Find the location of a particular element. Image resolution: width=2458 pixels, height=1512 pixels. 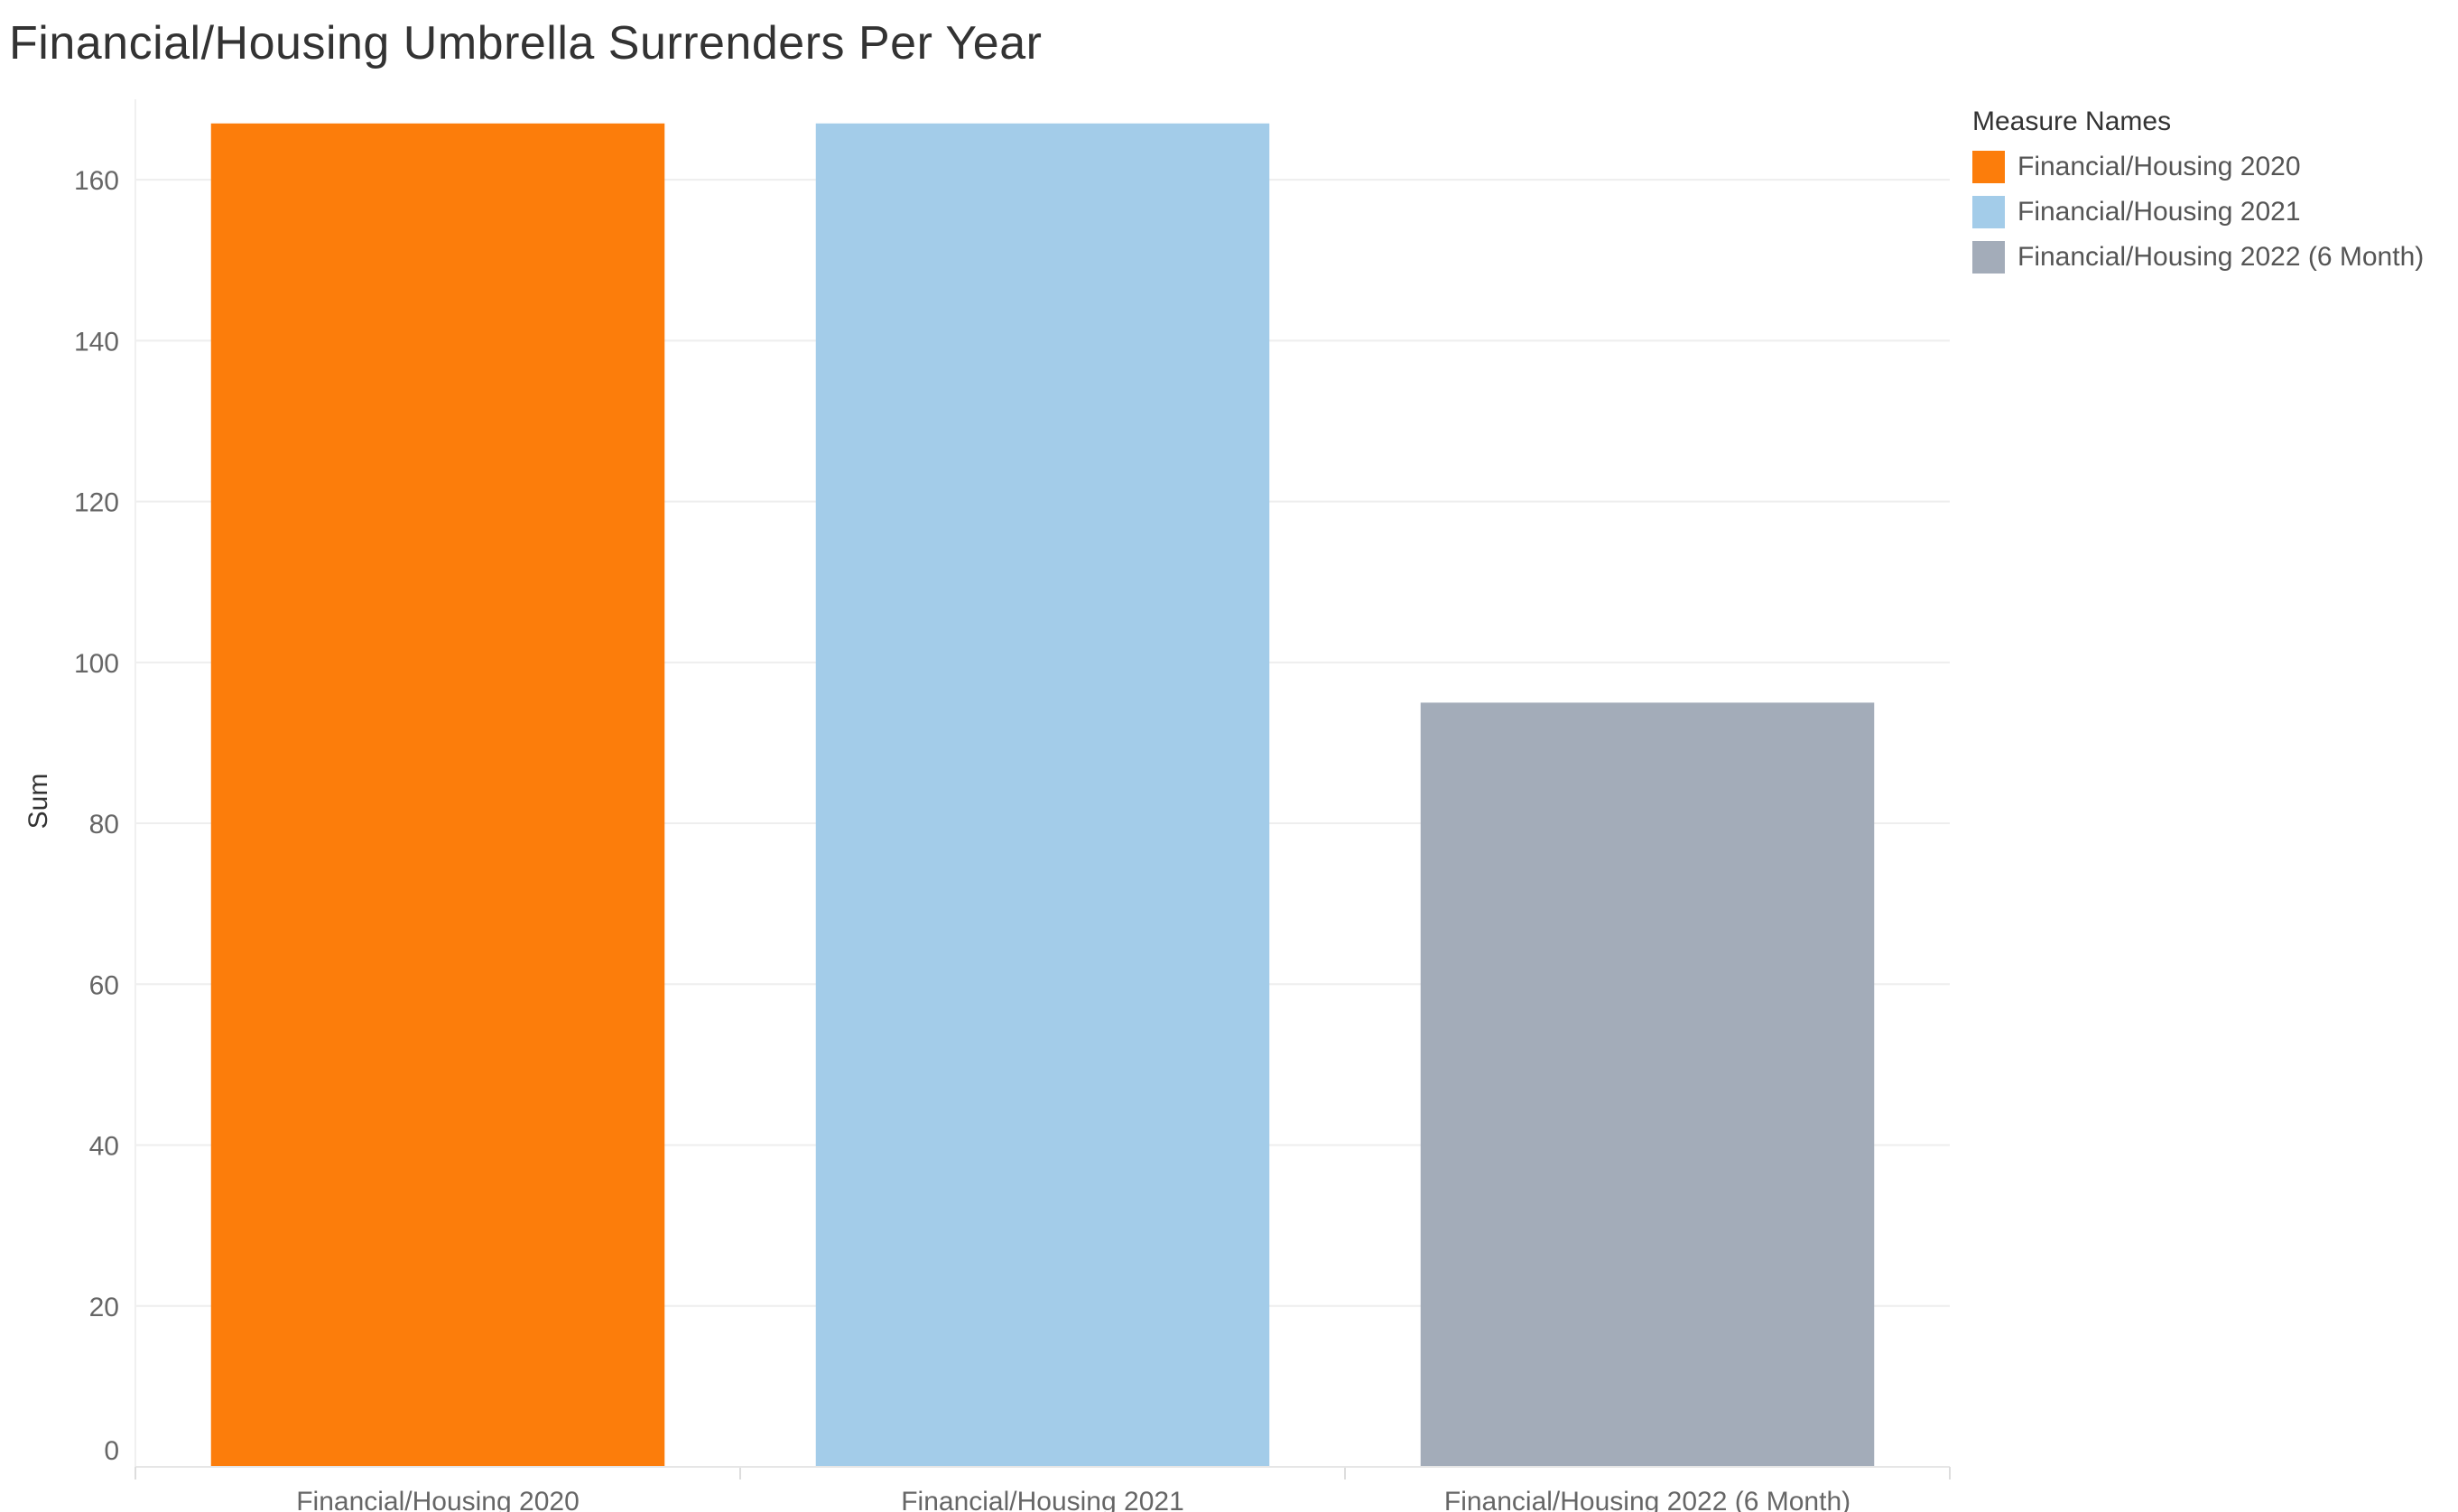

y-tick-label: 160 is located at coordinates (96, 181).